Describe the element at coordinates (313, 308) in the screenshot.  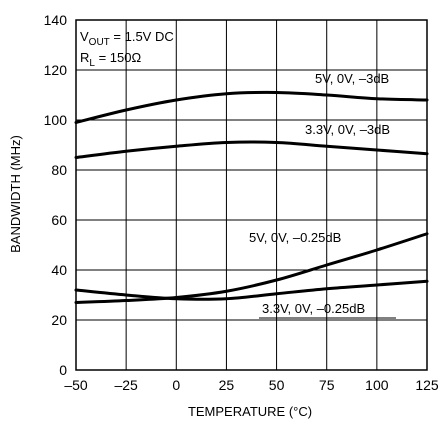
I see `series-label-3v3-025db: 3.3V, 0V, –0.25dB` at that location.